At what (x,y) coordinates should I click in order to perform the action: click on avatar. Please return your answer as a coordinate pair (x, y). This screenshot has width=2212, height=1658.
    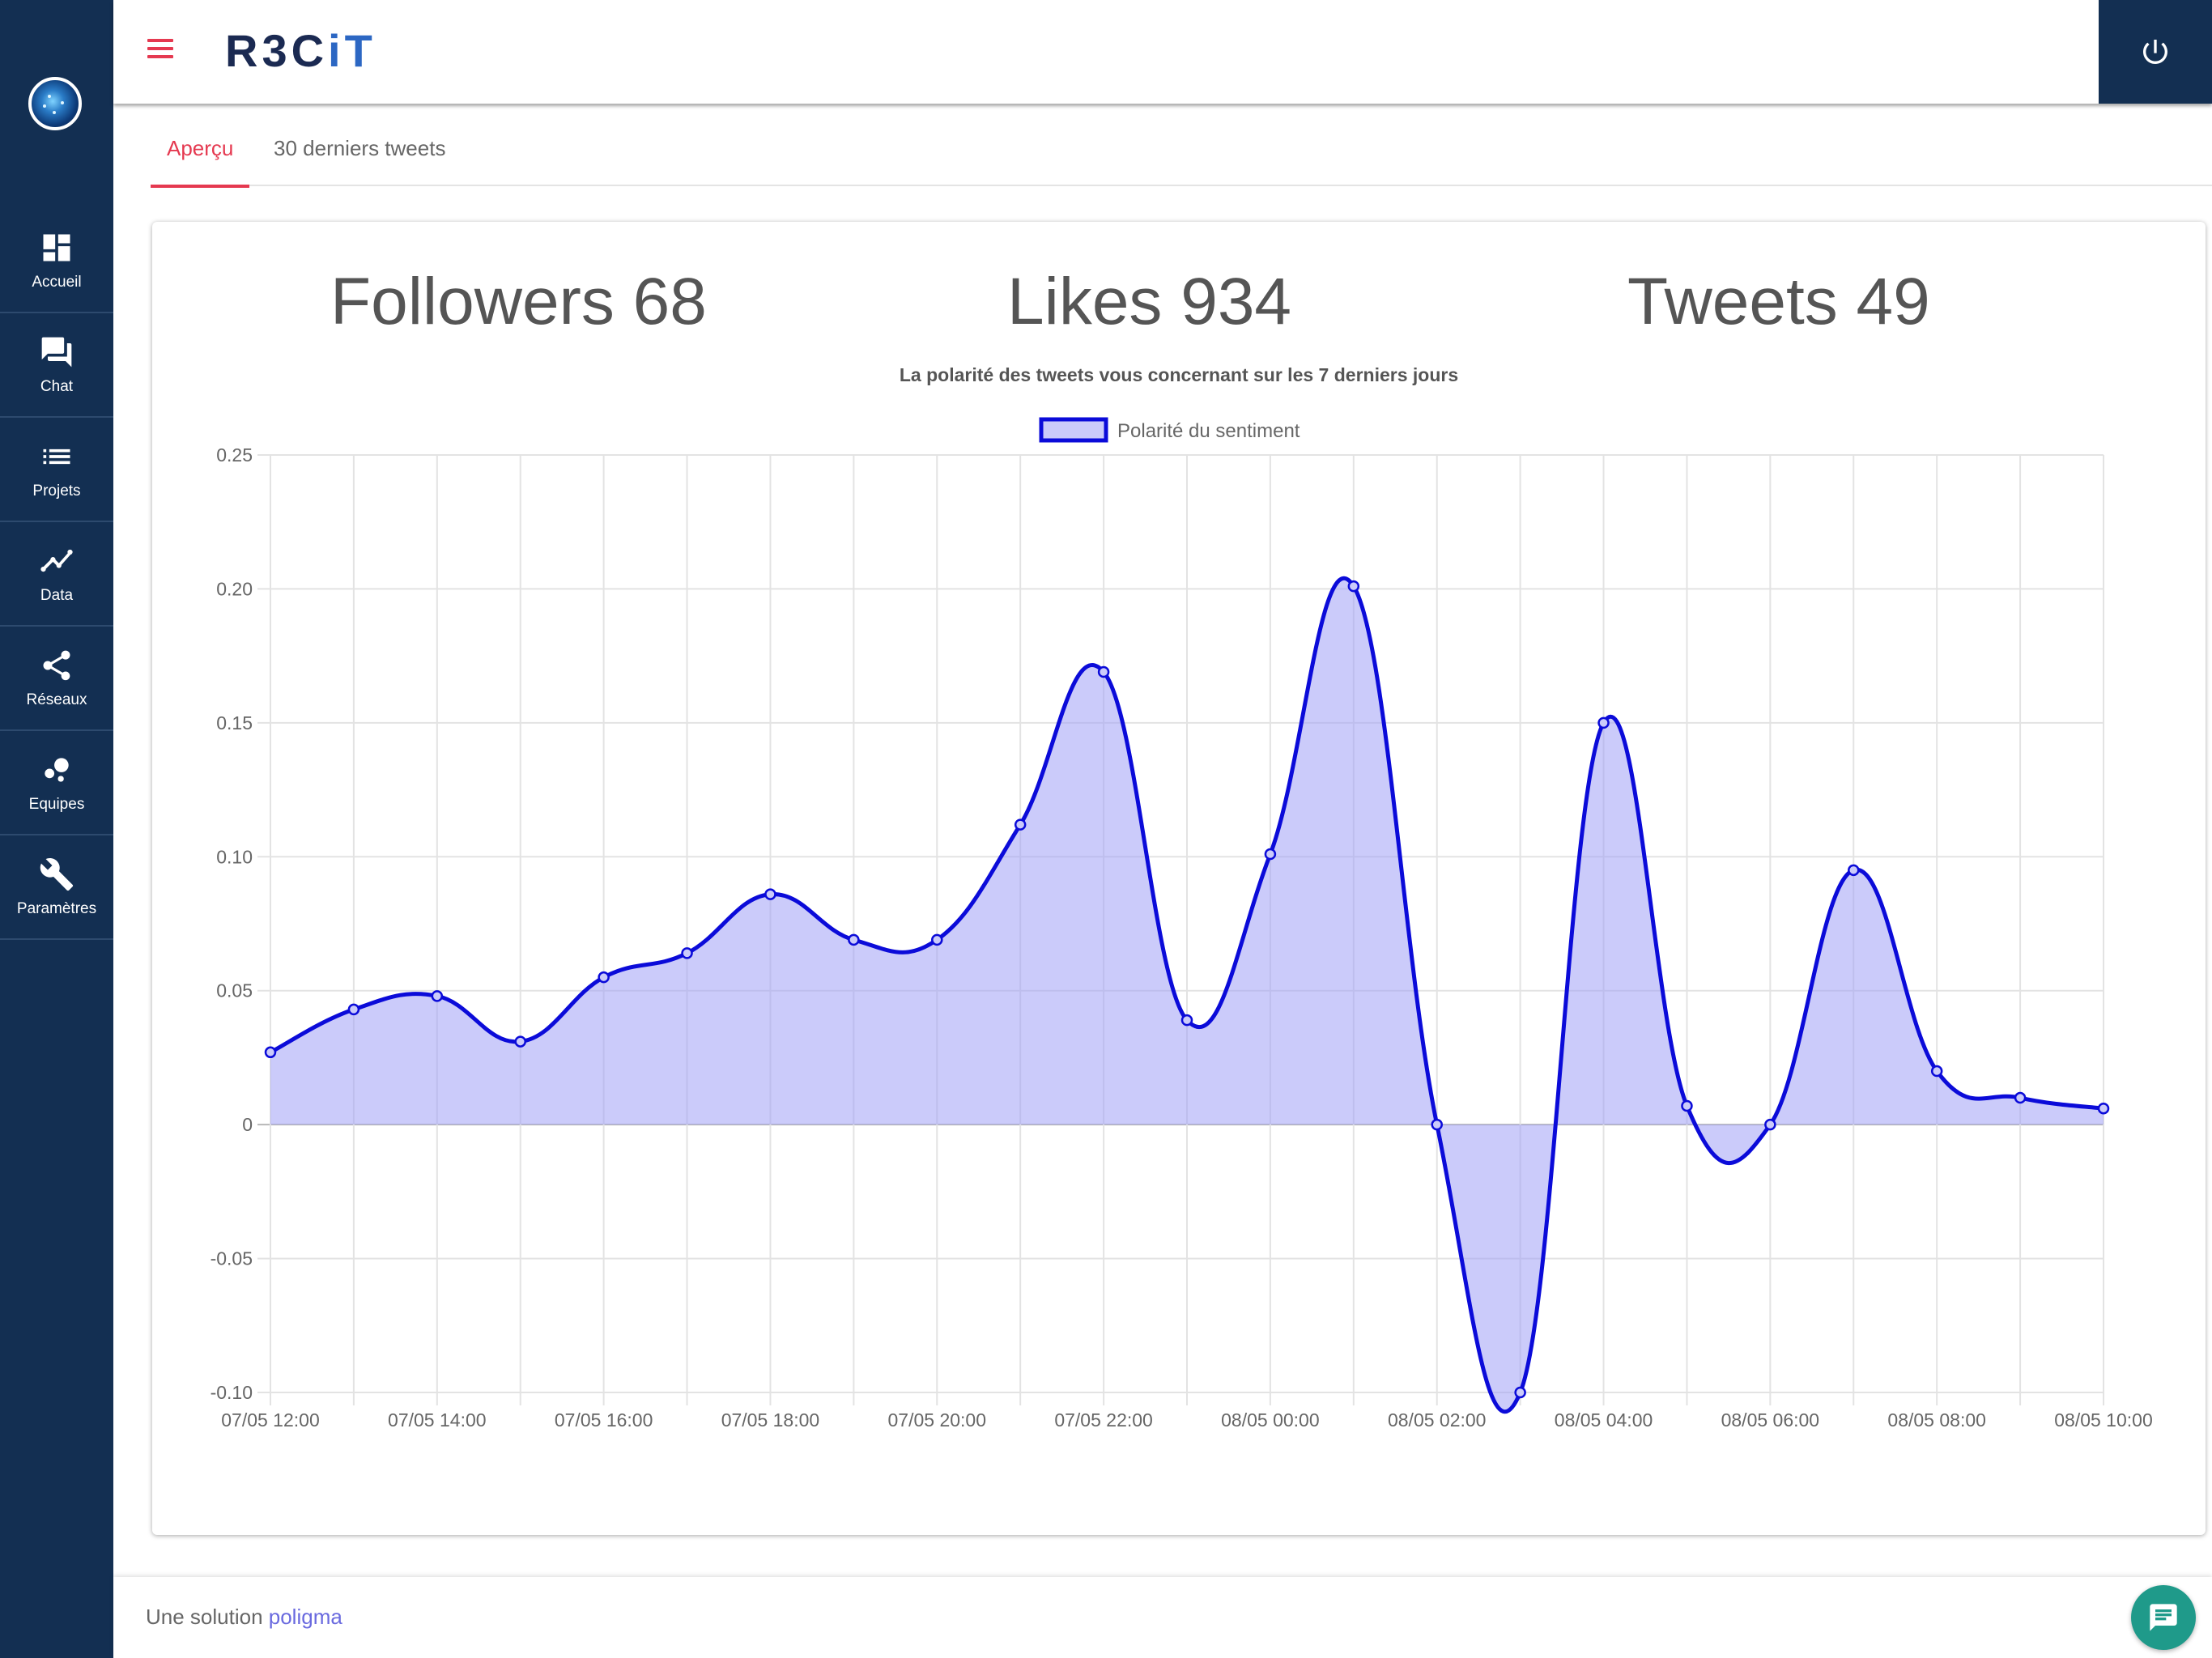
    Looking at the image, I should click on (55, 103).